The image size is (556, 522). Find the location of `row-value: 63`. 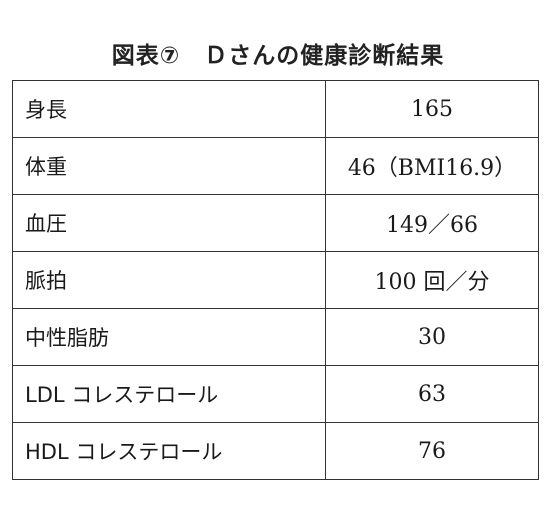

row-value: 63 is located at coordinates (432, 394).